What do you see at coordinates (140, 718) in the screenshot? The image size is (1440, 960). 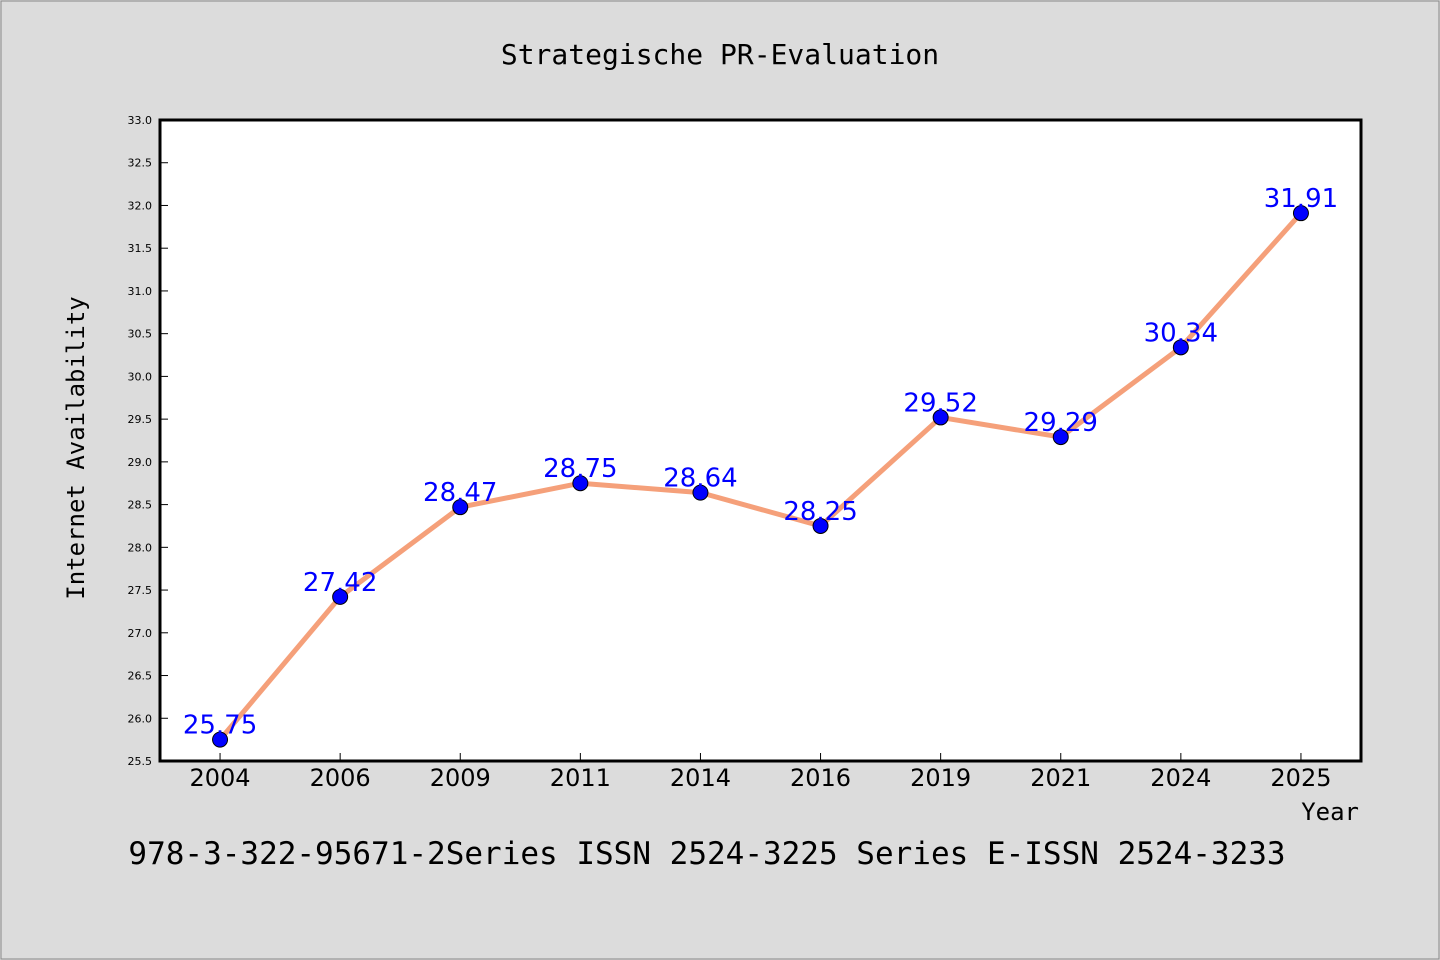 I see `y-tick-label: 26.0` at bounding box center [140, 718].